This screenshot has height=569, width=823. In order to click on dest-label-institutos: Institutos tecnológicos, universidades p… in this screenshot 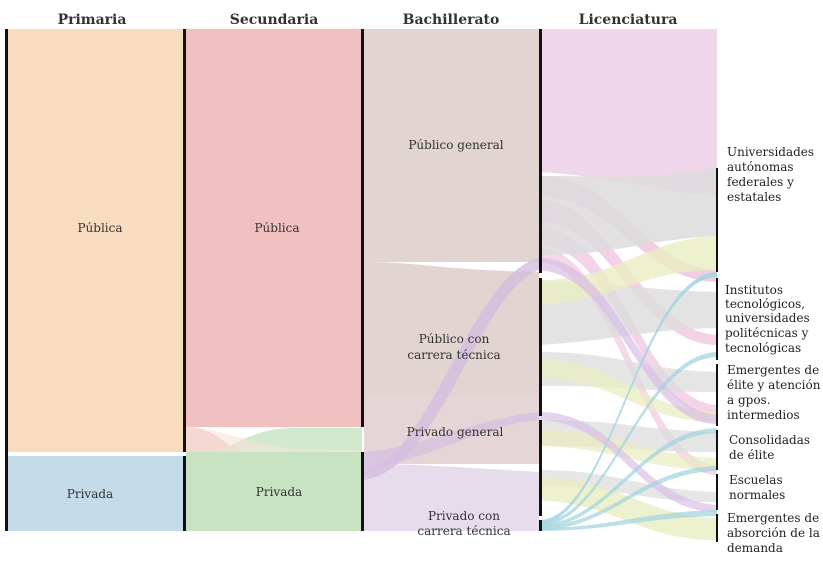, I will do `click(767, 319)`.